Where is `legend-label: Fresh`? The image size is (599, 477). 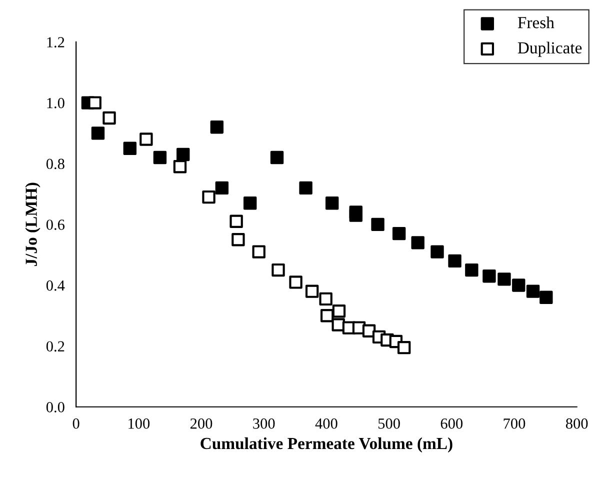
legend-label: Fresh is located at coordinates (536, 22).